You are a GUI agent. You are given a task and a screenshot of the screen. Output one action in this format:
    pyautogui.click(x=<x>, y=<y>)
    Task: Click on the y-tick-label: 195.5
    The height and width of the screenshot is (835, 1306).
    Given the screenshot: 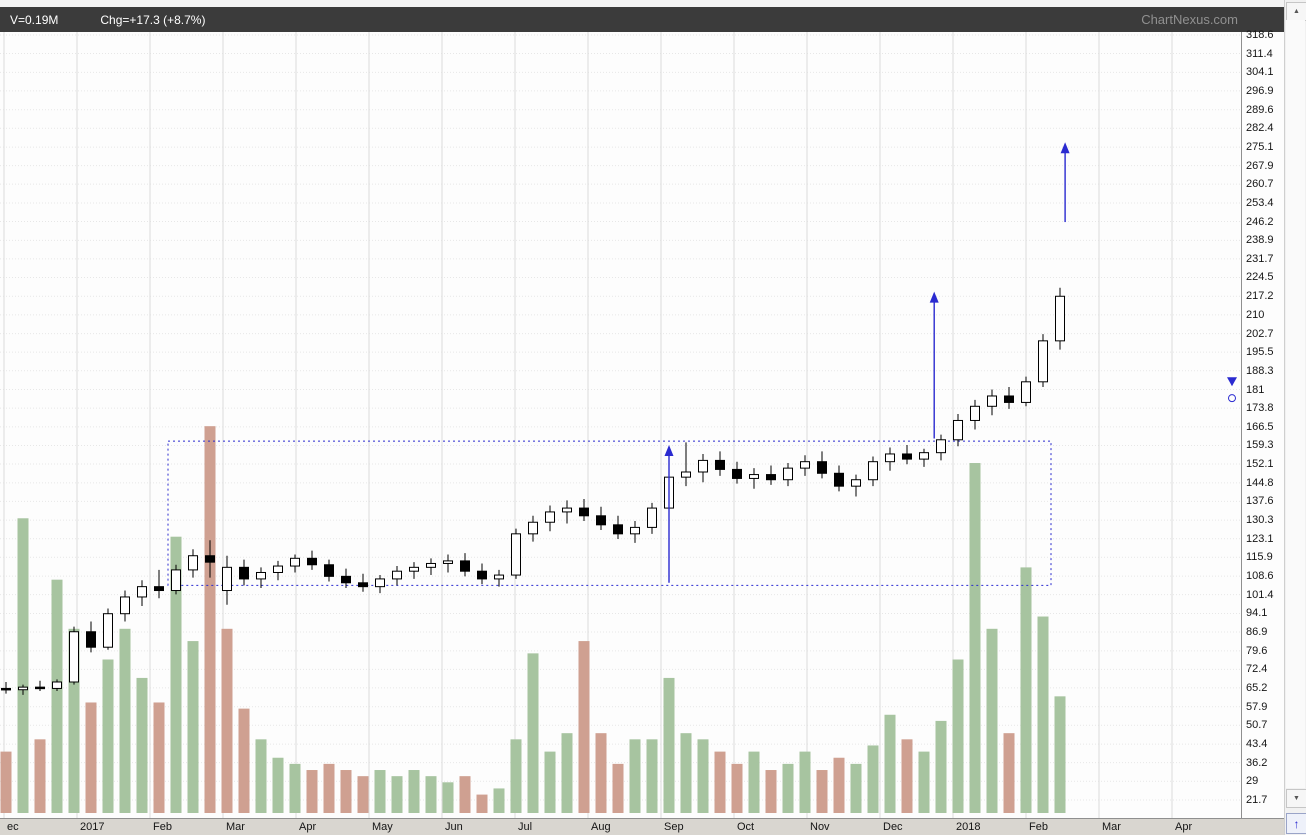 What is the action you would take?
    pyautogui.click(x=1260, y=352)
    